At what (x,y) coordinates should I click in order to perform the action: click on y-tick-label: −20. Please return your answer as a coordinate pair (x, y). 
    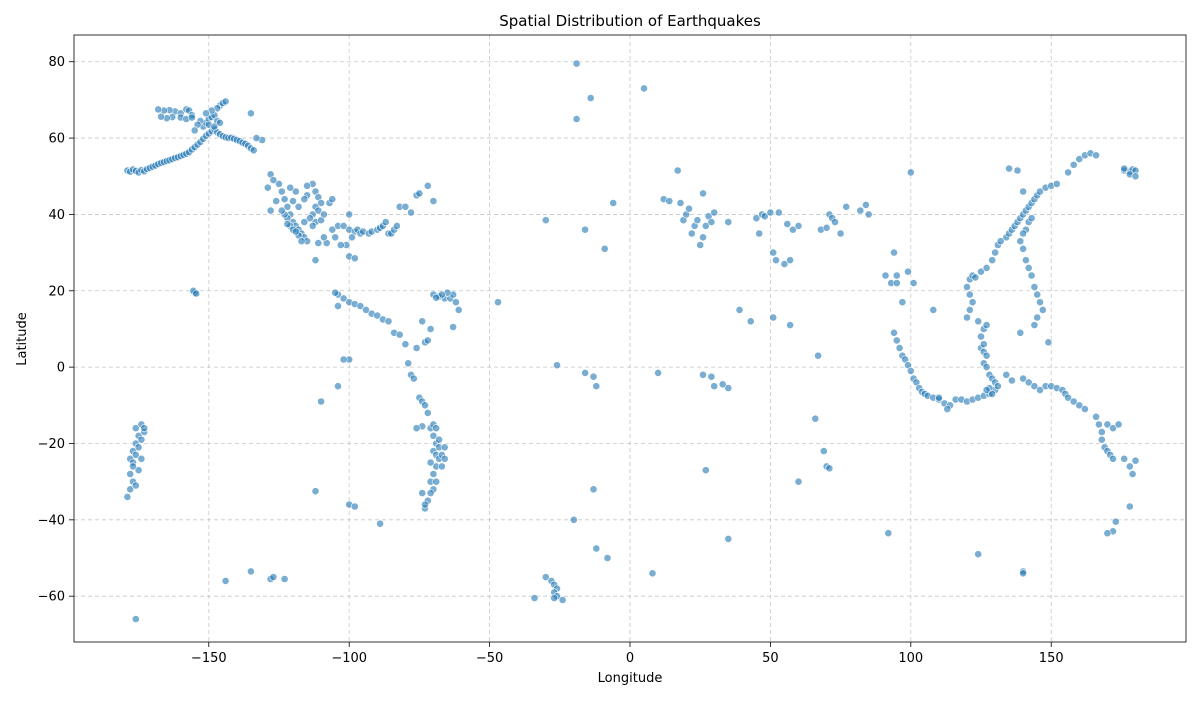
    Looking at the image, I should click on (51, 444).